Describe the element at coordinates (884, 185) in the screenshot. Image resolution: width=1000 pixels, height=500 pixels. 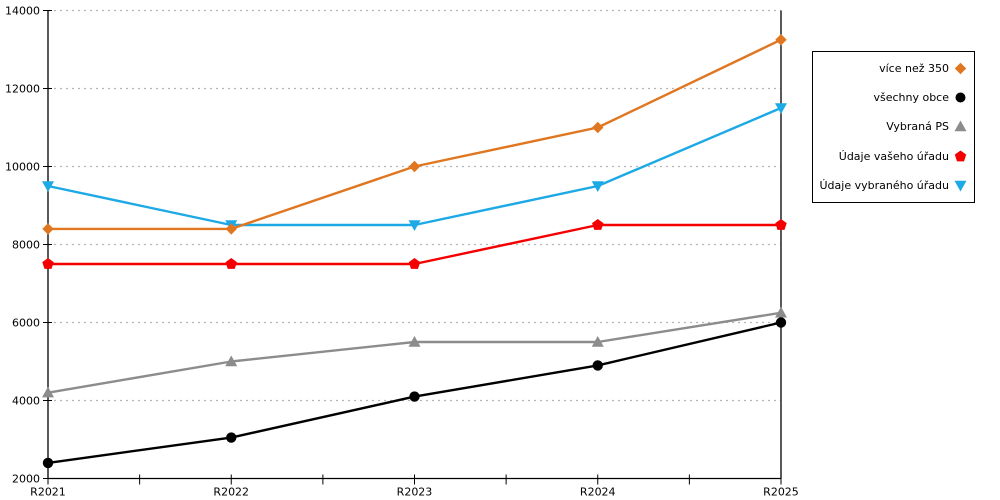
I see `legend-label: Údaje vybraného úřadu` at that location.